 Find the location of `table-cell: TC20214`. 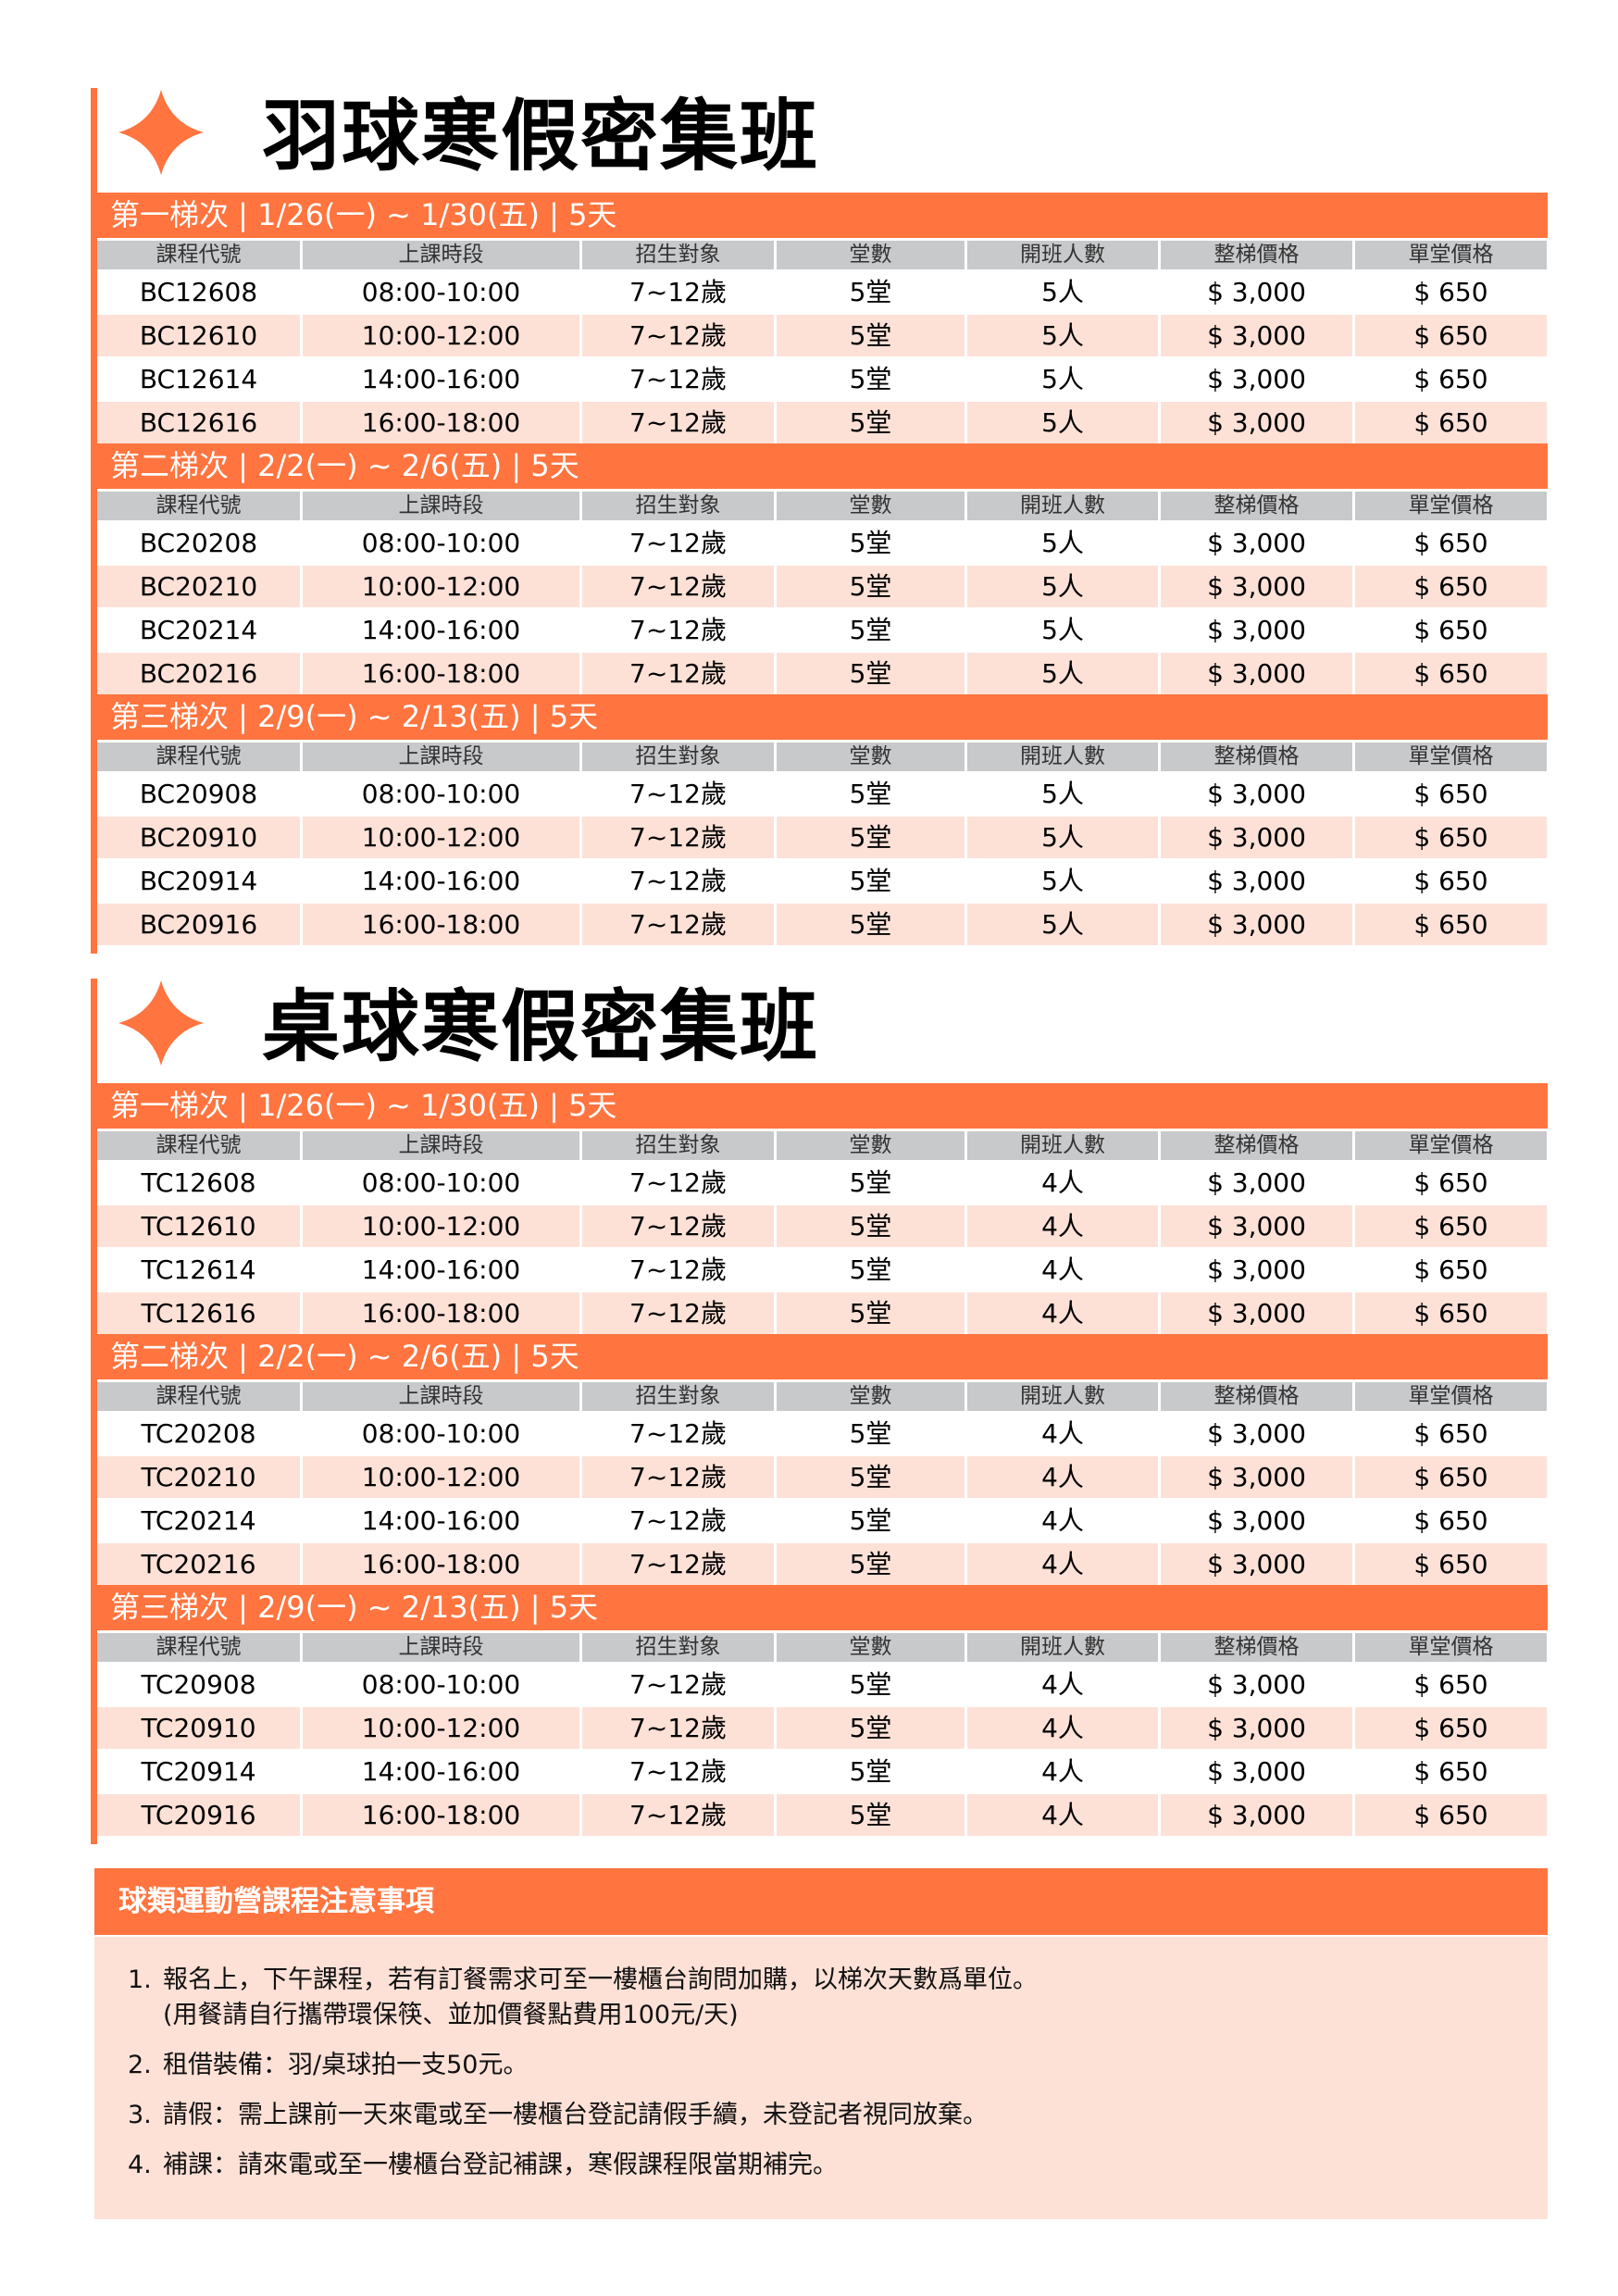

table-cell: TC20214 is located at coordinates (198, 1520).